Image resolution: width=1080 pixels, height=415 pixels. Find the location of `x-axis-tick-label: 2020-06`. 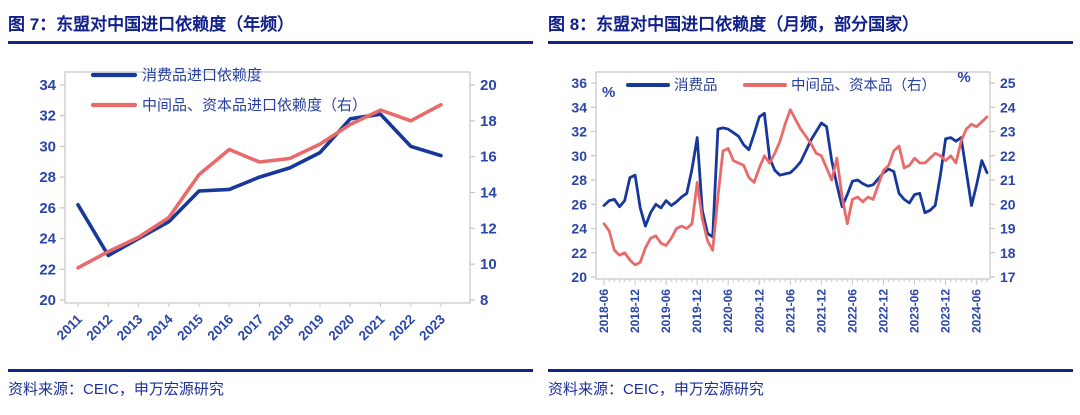

x-axis-tick-label: 2020-06 is located at coordinates (728, 311).